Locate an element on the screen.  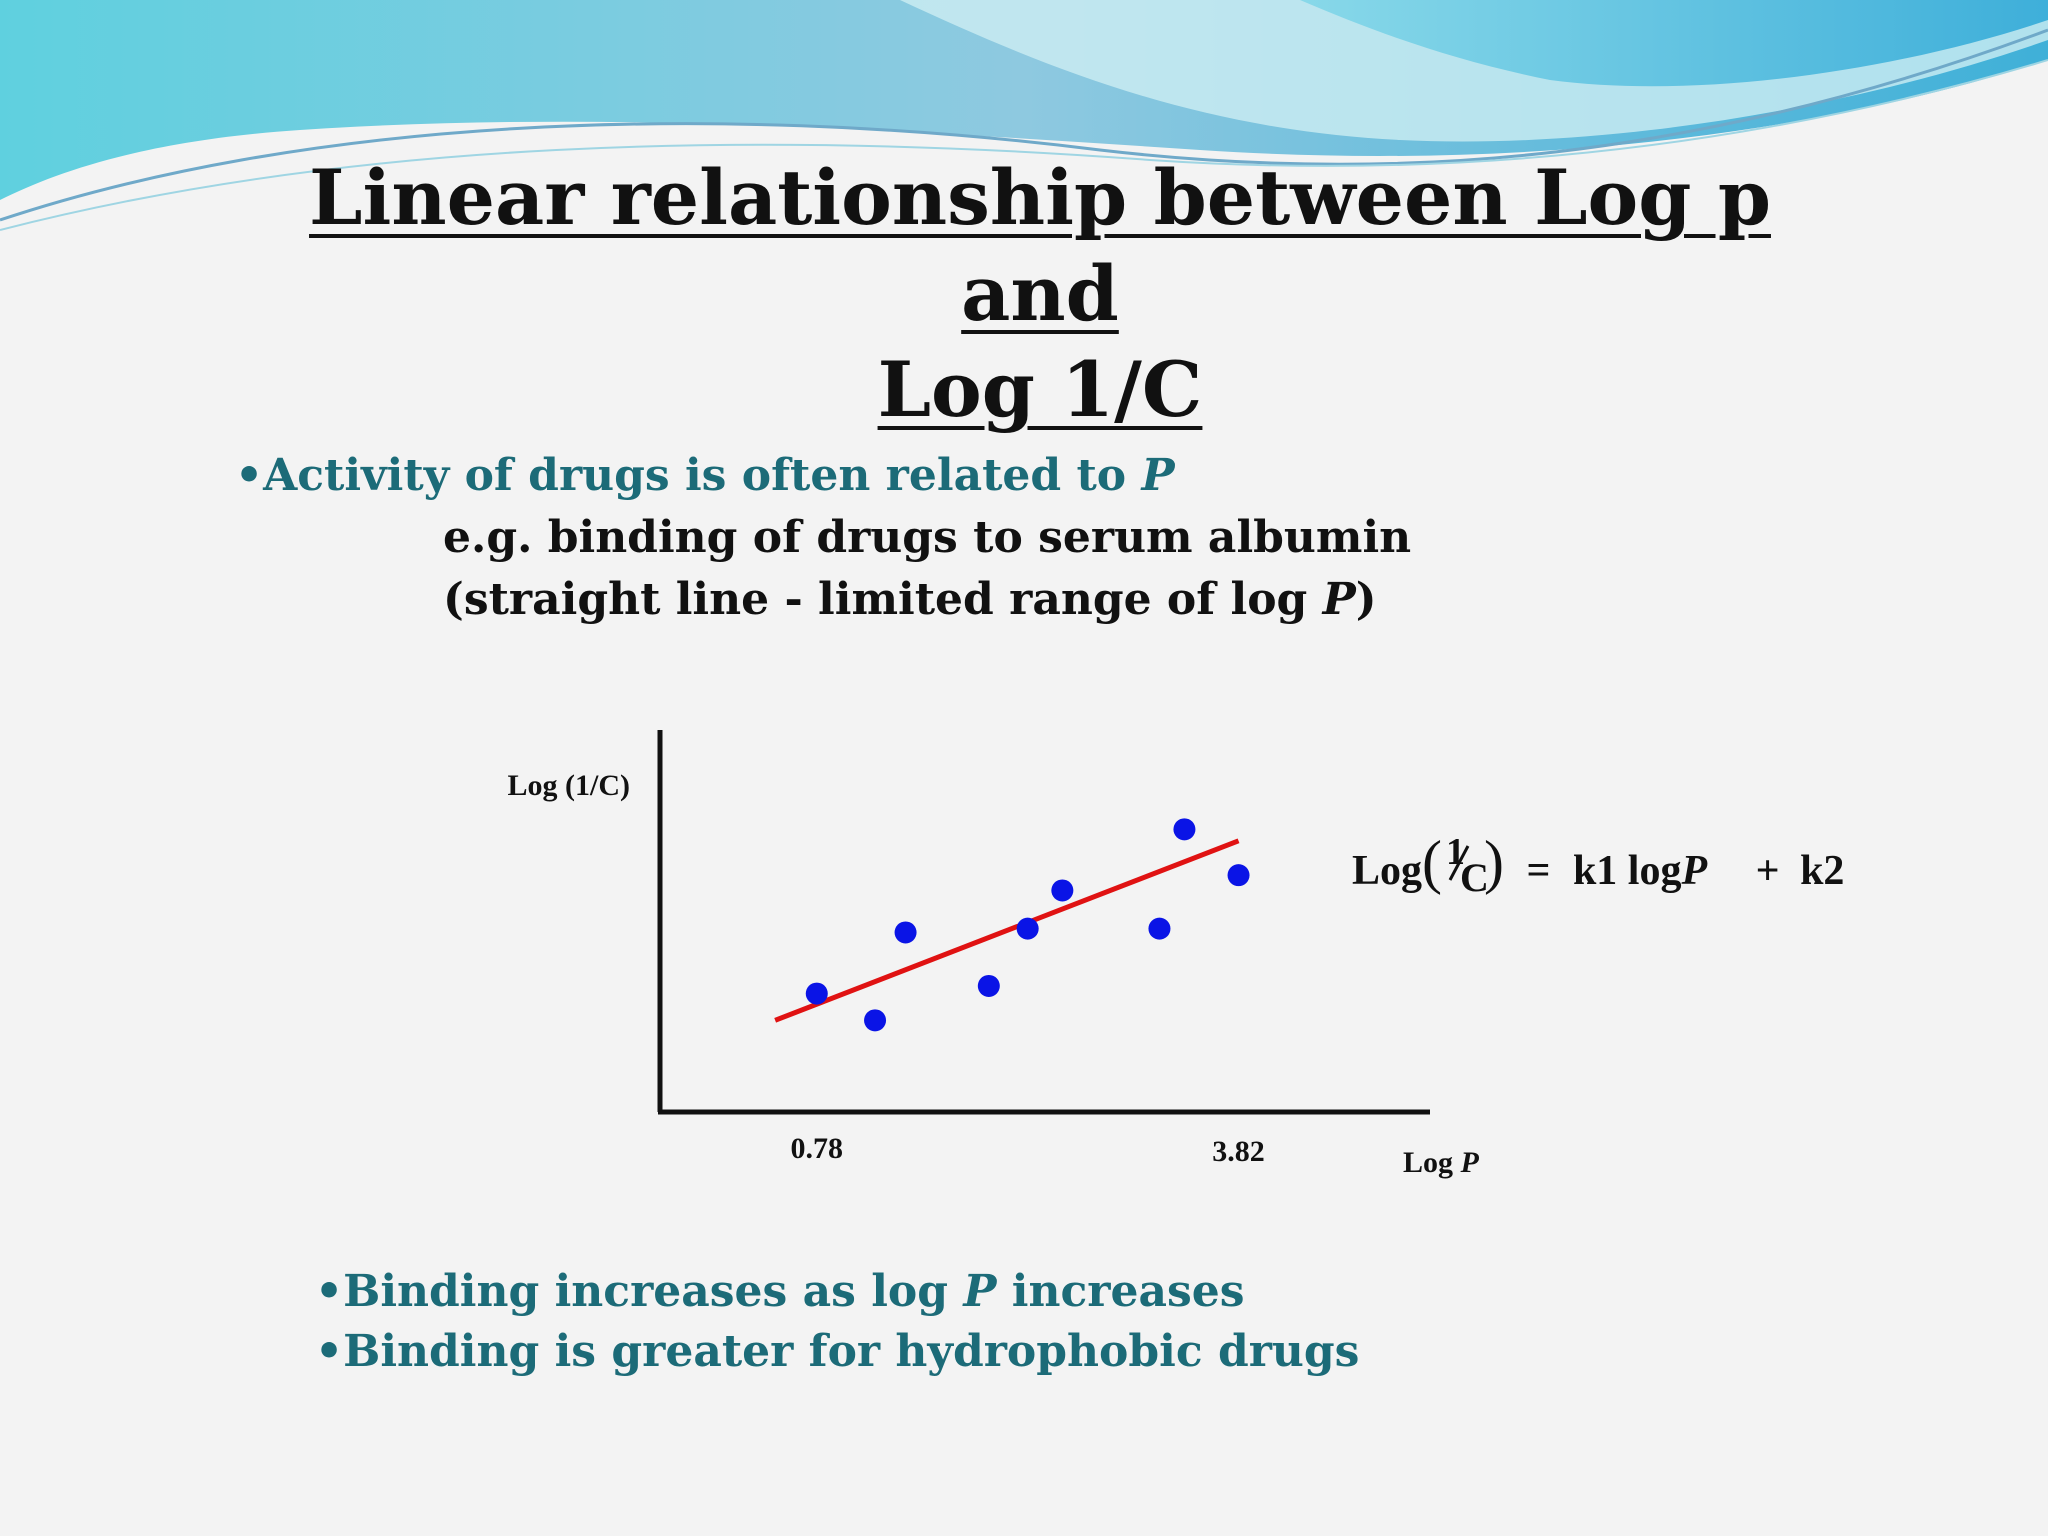
equation-term1: k1 log is located at coordinates (1627, 871).